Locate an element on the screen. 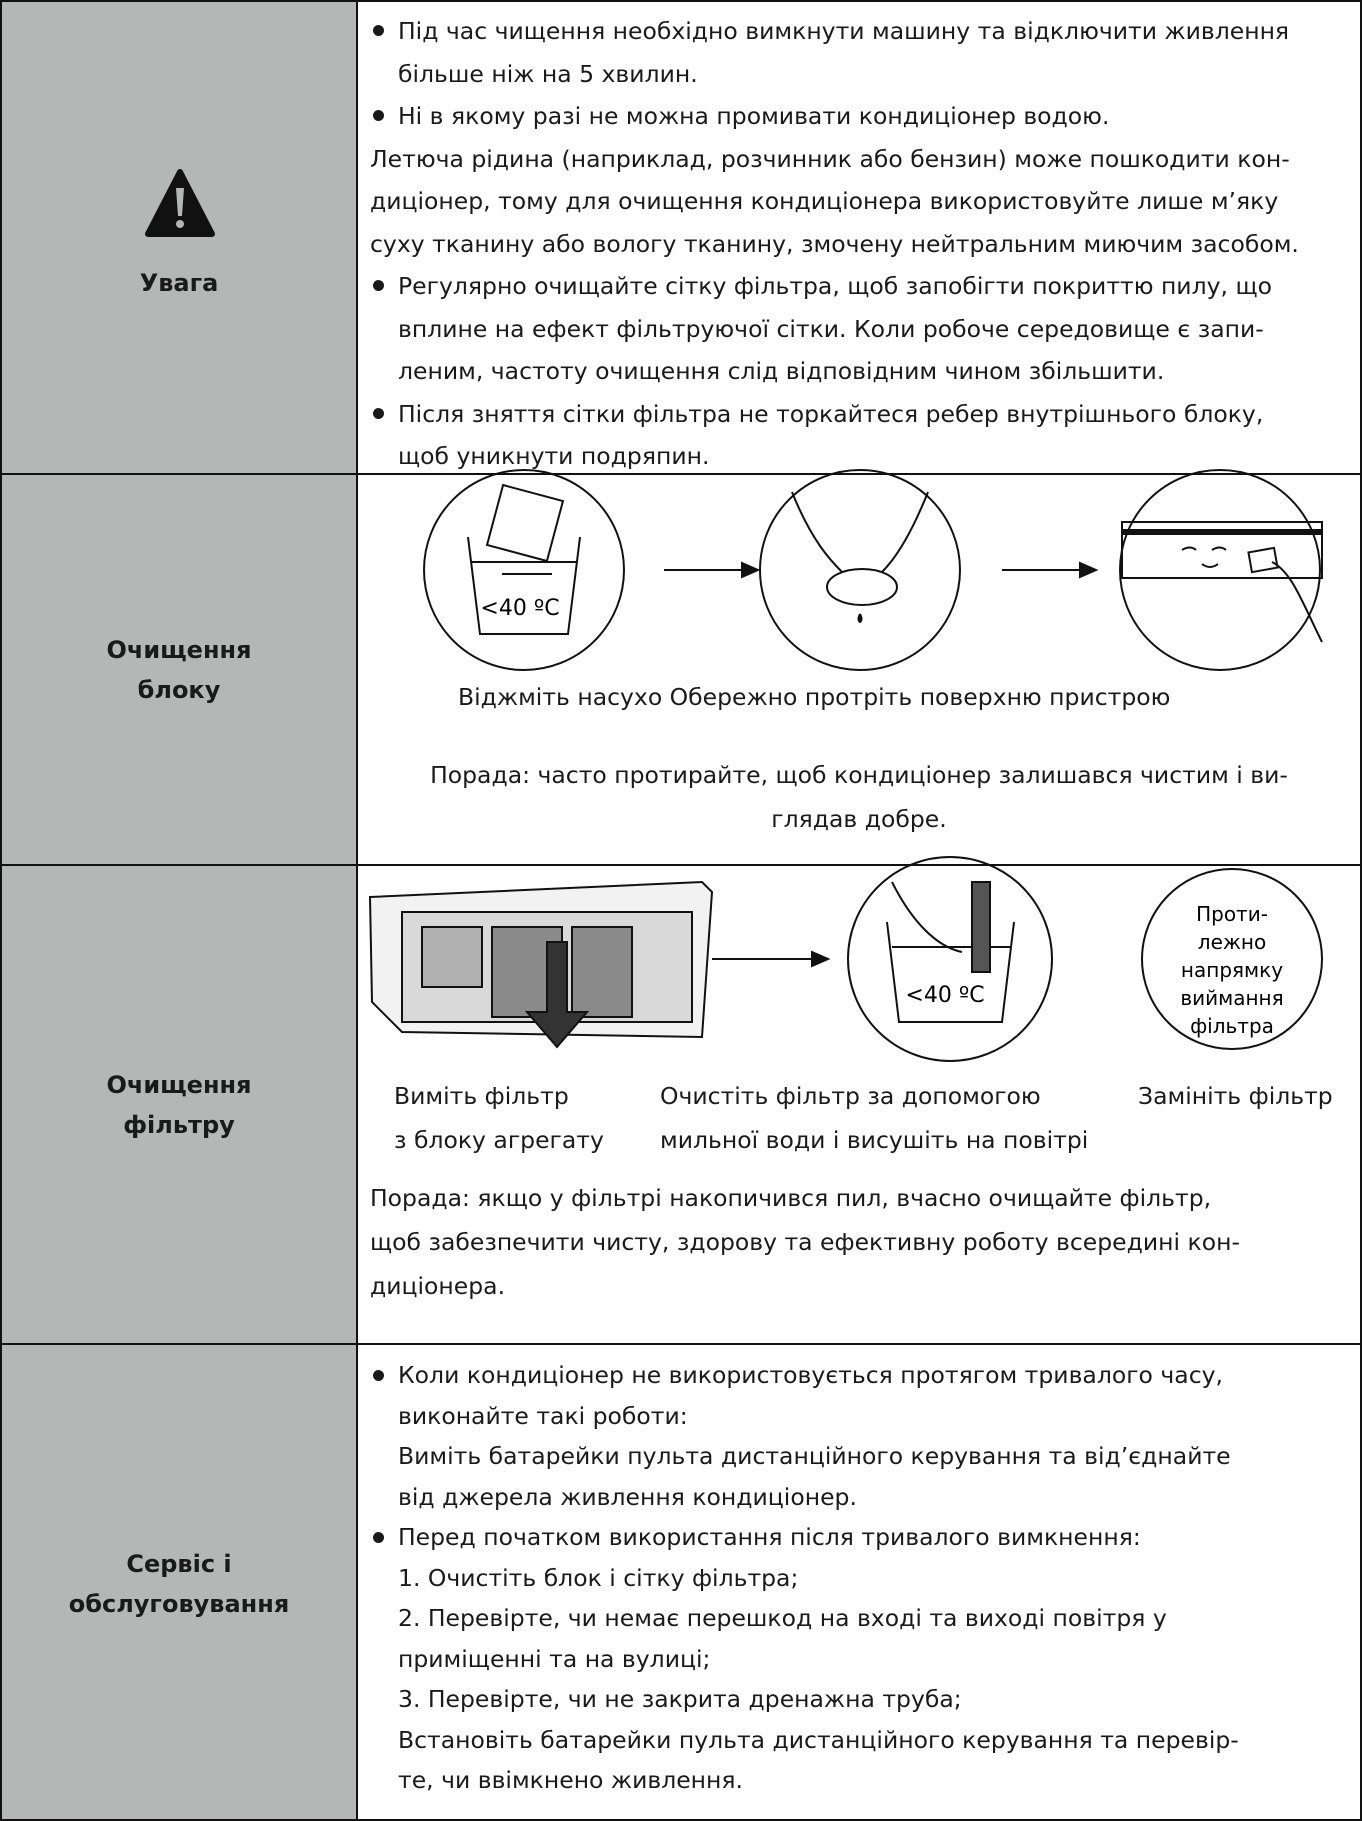 This screenshot has width=1362, height=1821. text-line: приміщенні та на вулиці; is located at coordinates (554, 1658).